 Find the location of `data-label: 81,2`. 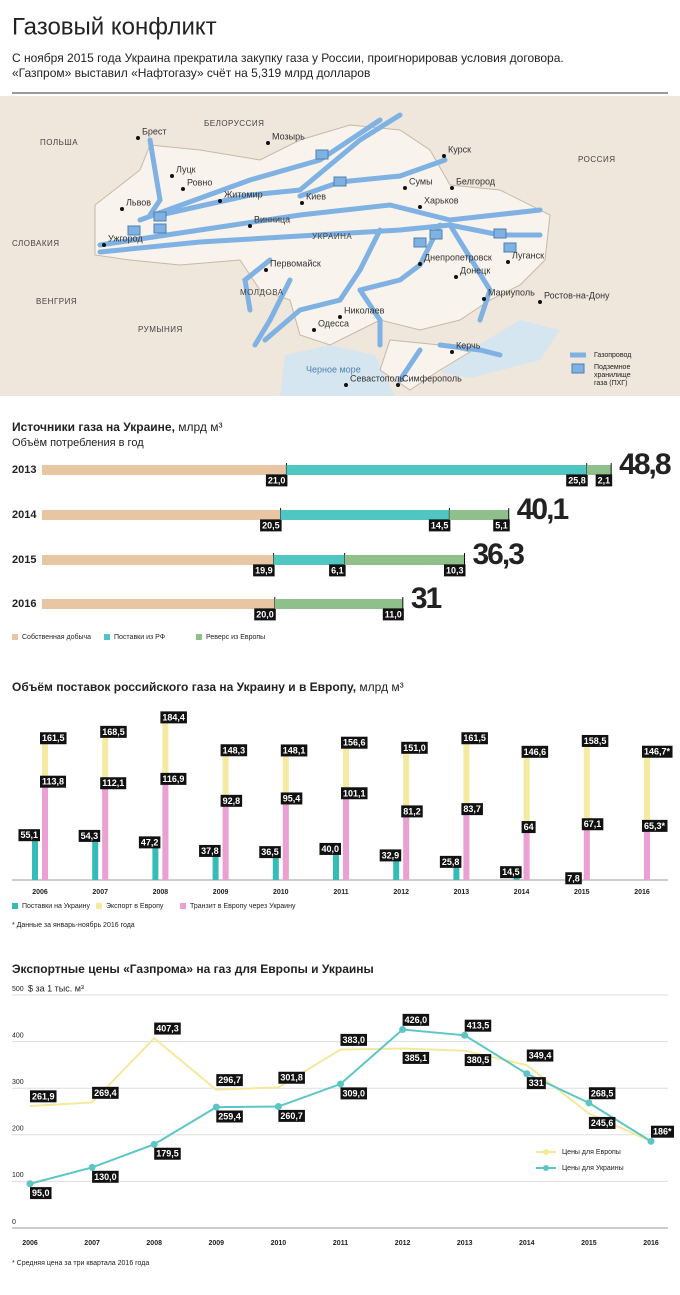

data-label: 81,2 is located at coordinates (412, 811).